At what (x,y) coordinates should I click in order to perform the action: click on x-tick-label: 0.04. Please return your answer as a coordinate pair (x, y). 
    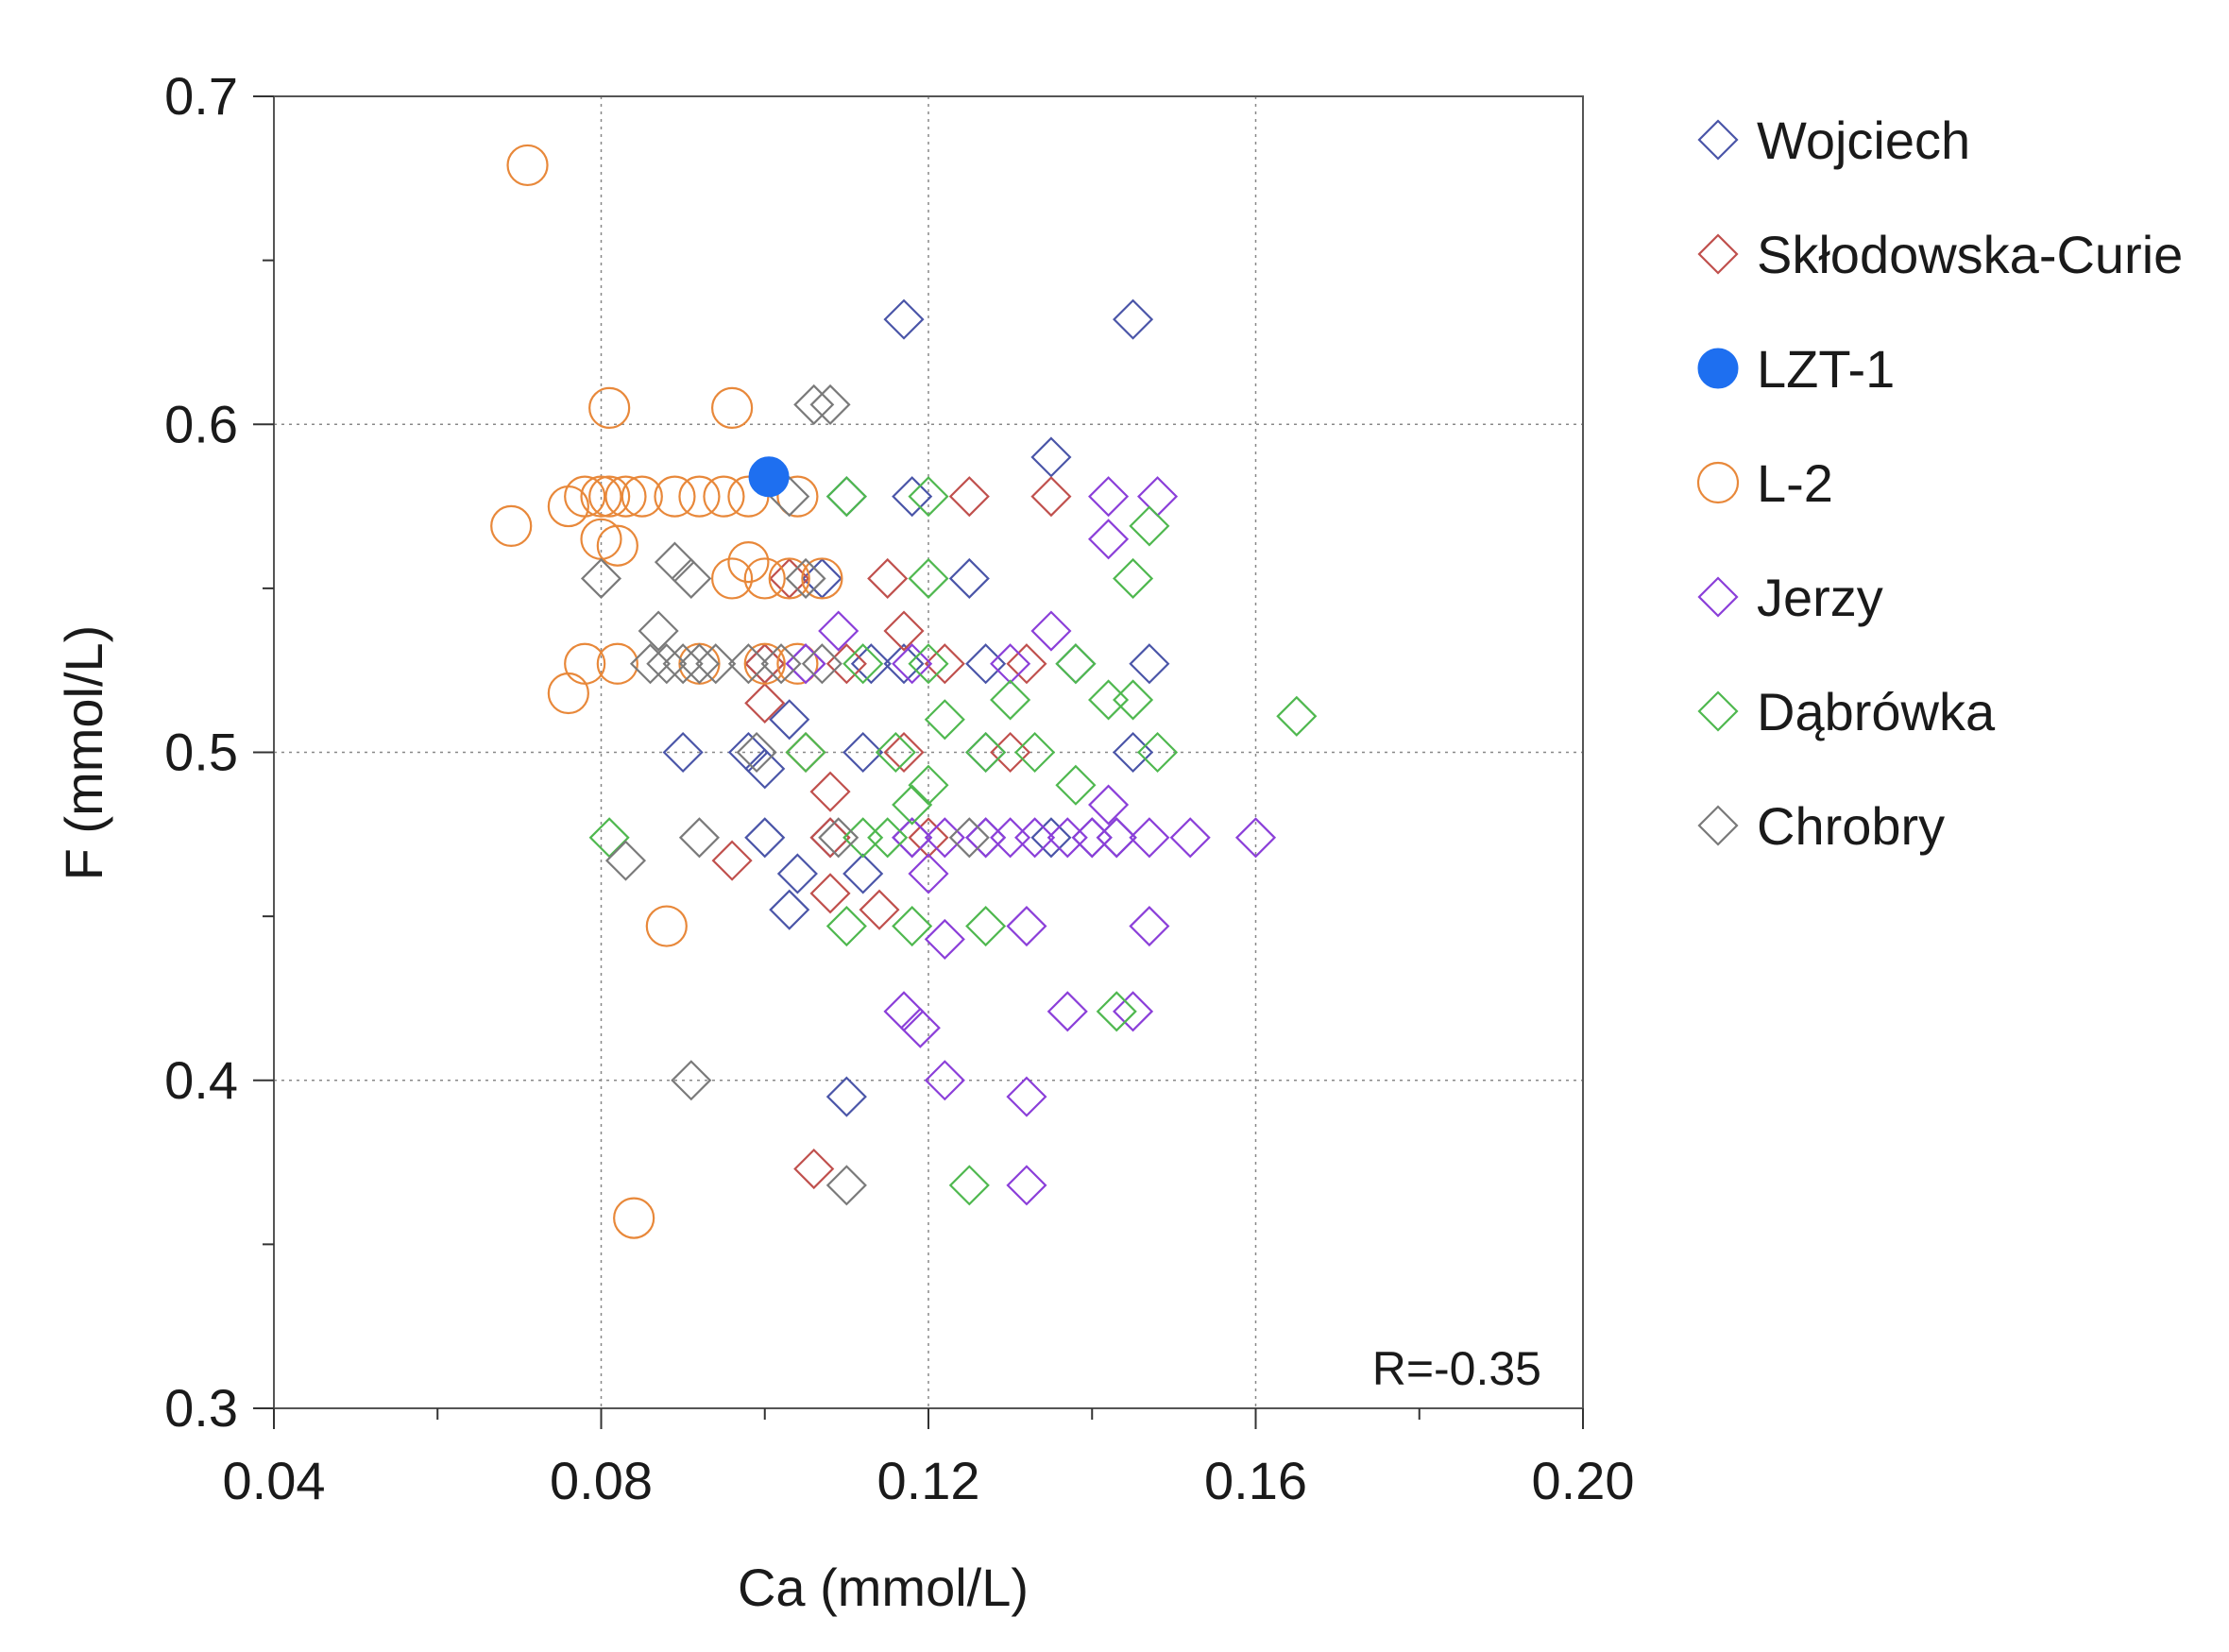
    Looking at the image, I should click on (274, 1480).